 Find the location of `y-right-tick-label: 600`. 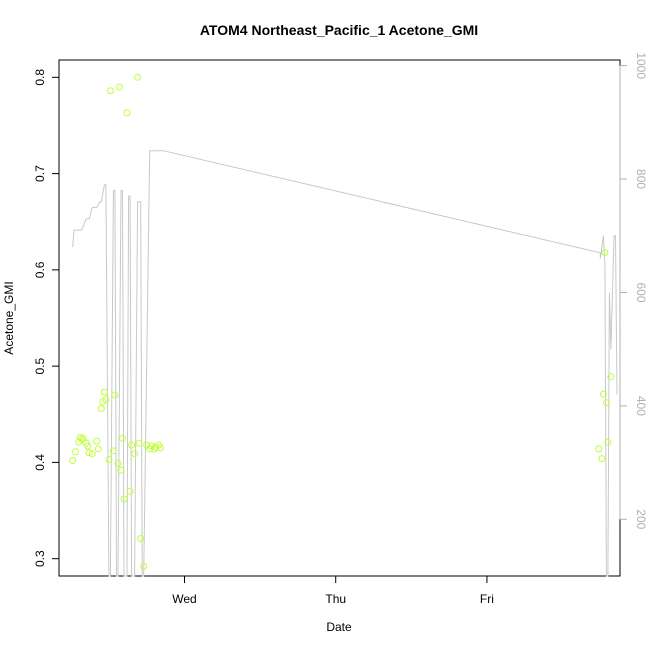

y-right-tick-label: 600 is located at coordinates (641, 292).